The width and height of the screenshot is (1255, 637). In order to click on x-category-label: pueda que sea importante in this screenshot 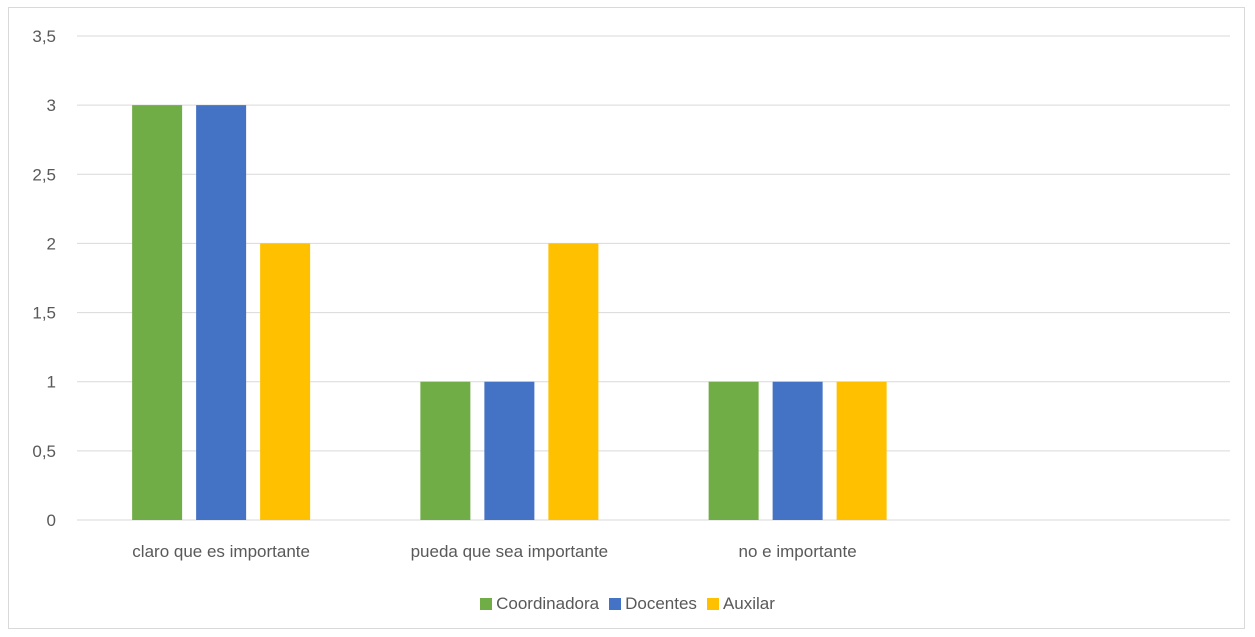, I will do `click(510, 551)`.